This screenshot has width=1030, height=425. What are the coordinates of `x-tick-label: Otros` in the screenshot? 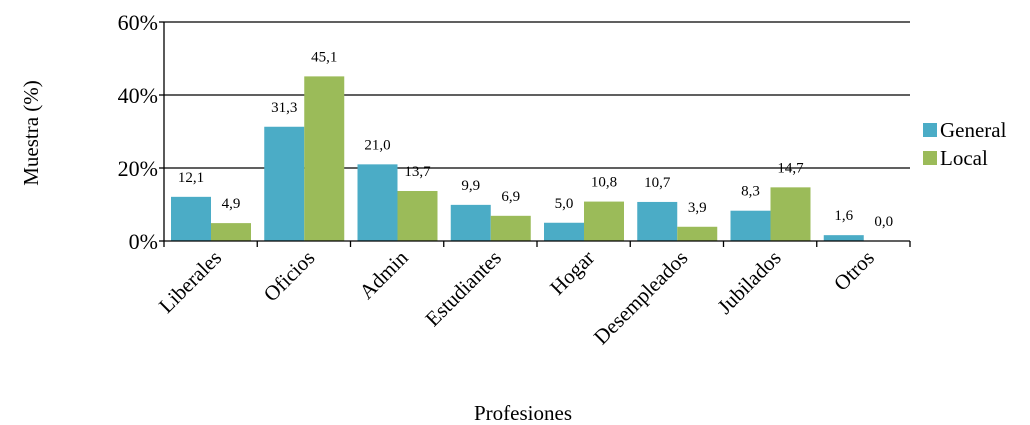 It's located at (854, 271).